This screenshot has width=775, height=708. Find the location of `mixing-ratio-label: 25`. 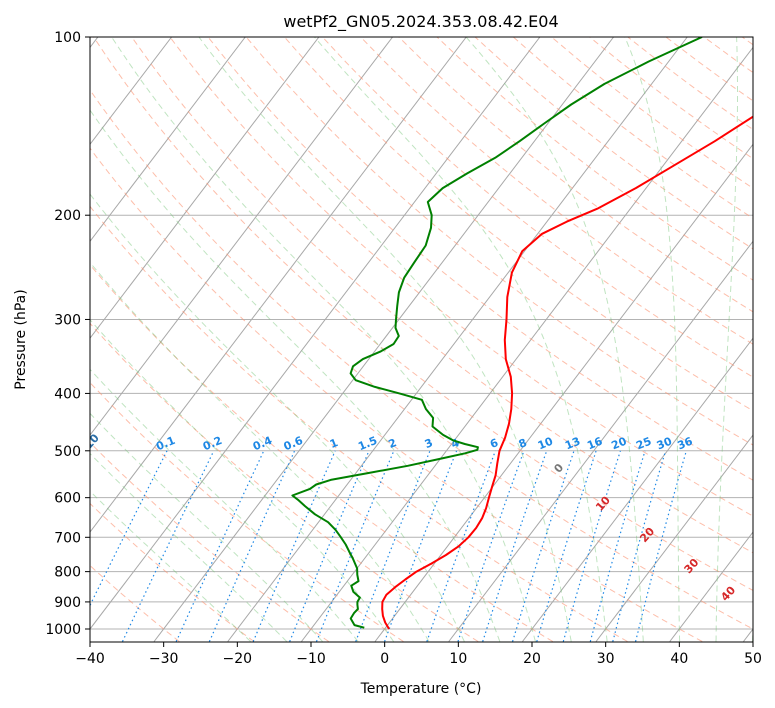

mixing-ratio-label: 25 is located at coordinates (643, 444).